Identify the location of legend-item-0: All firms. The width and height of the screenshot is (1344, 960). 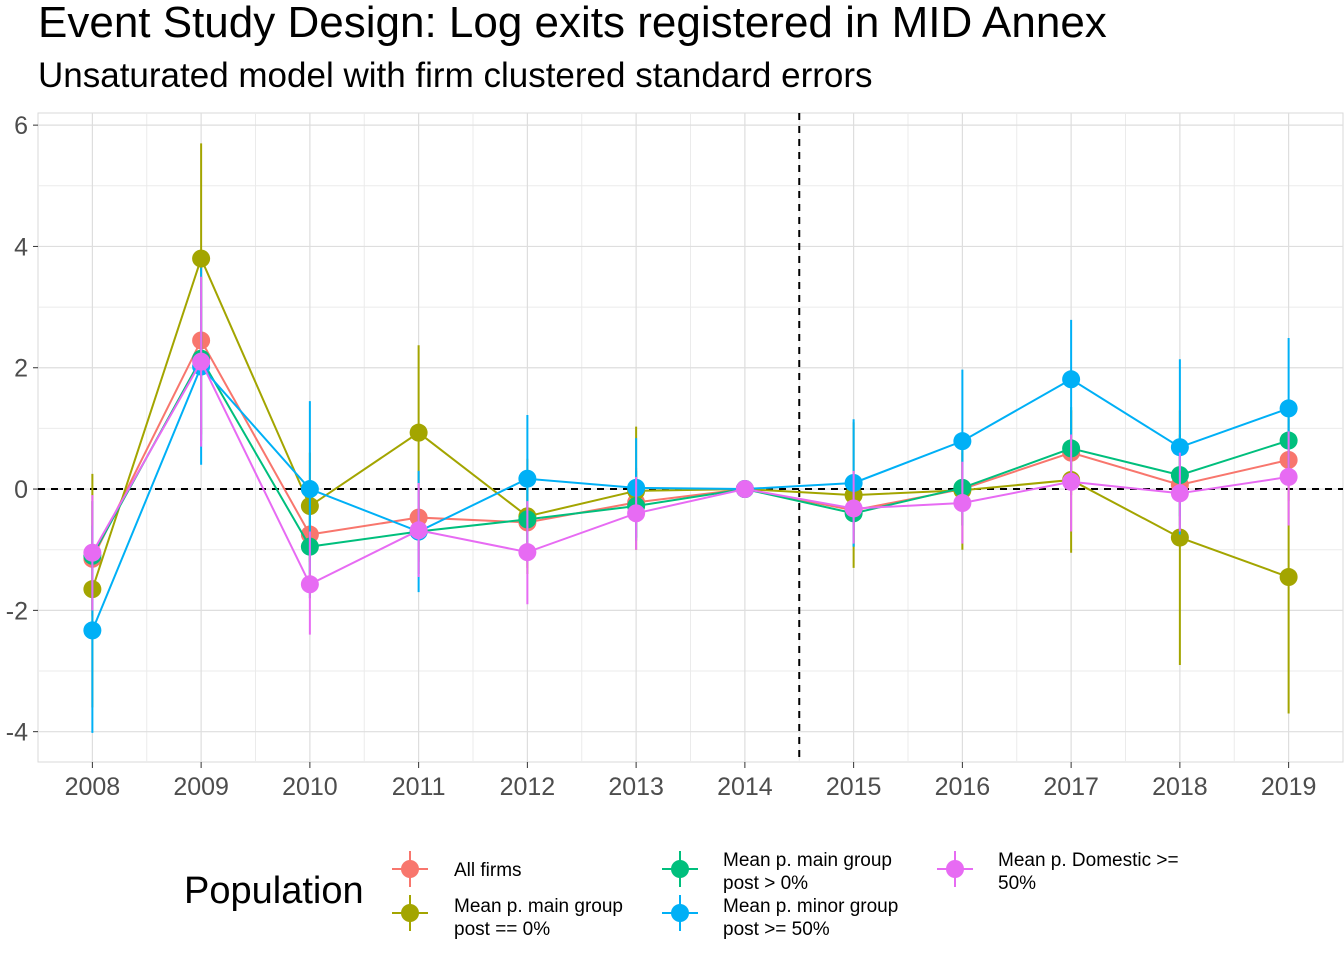
(457, 869).